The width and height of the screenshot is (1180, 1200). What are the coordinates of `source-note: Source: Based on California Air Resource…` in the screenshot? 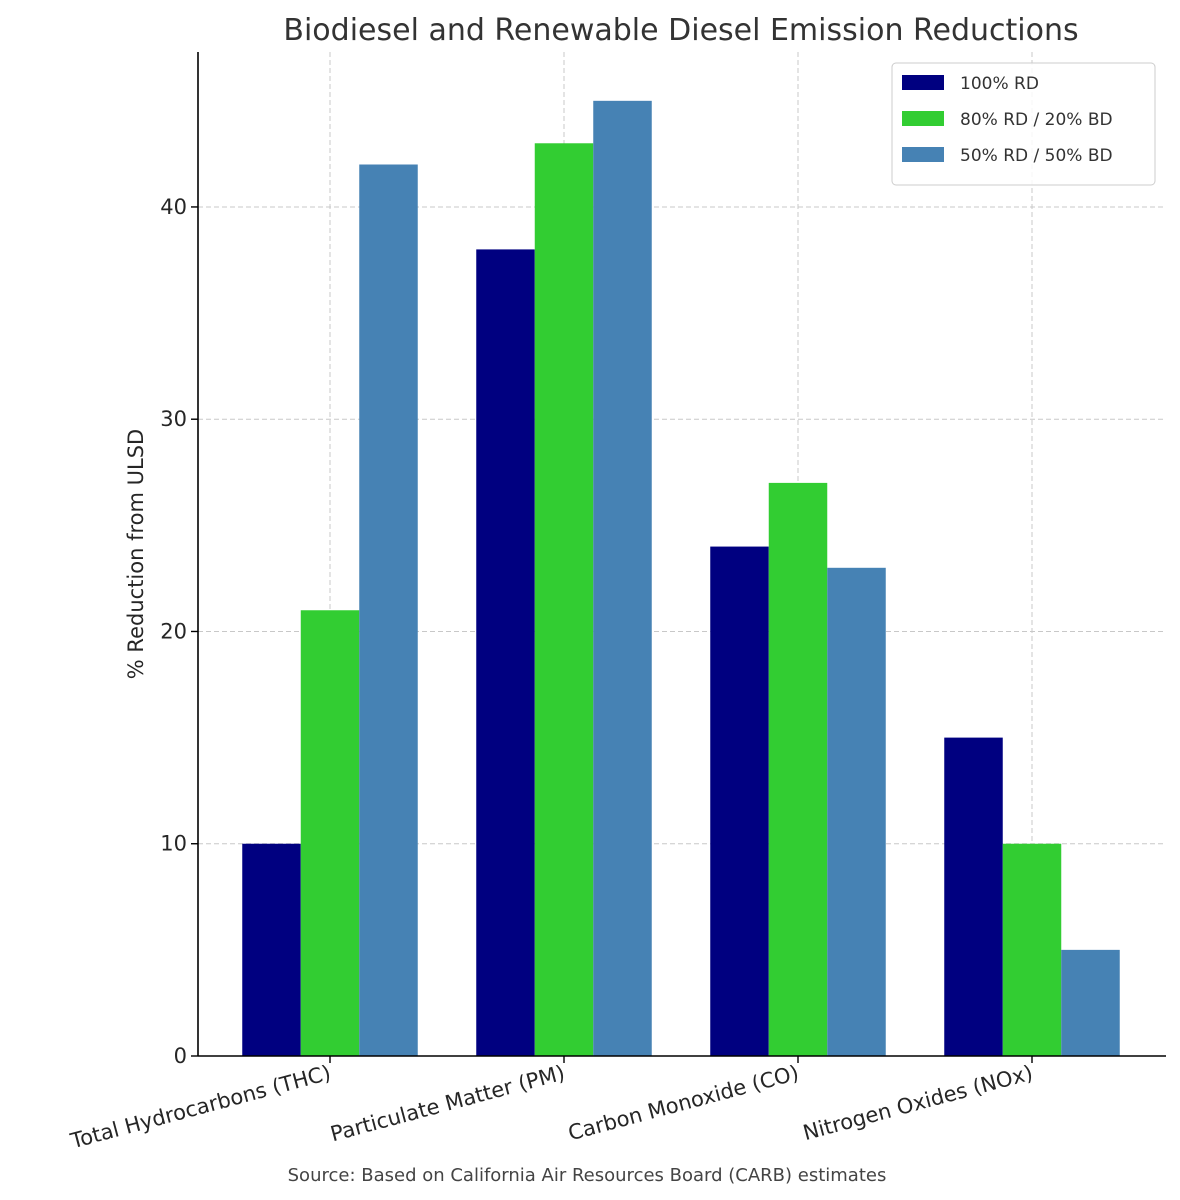 It's located at (587, 1175).